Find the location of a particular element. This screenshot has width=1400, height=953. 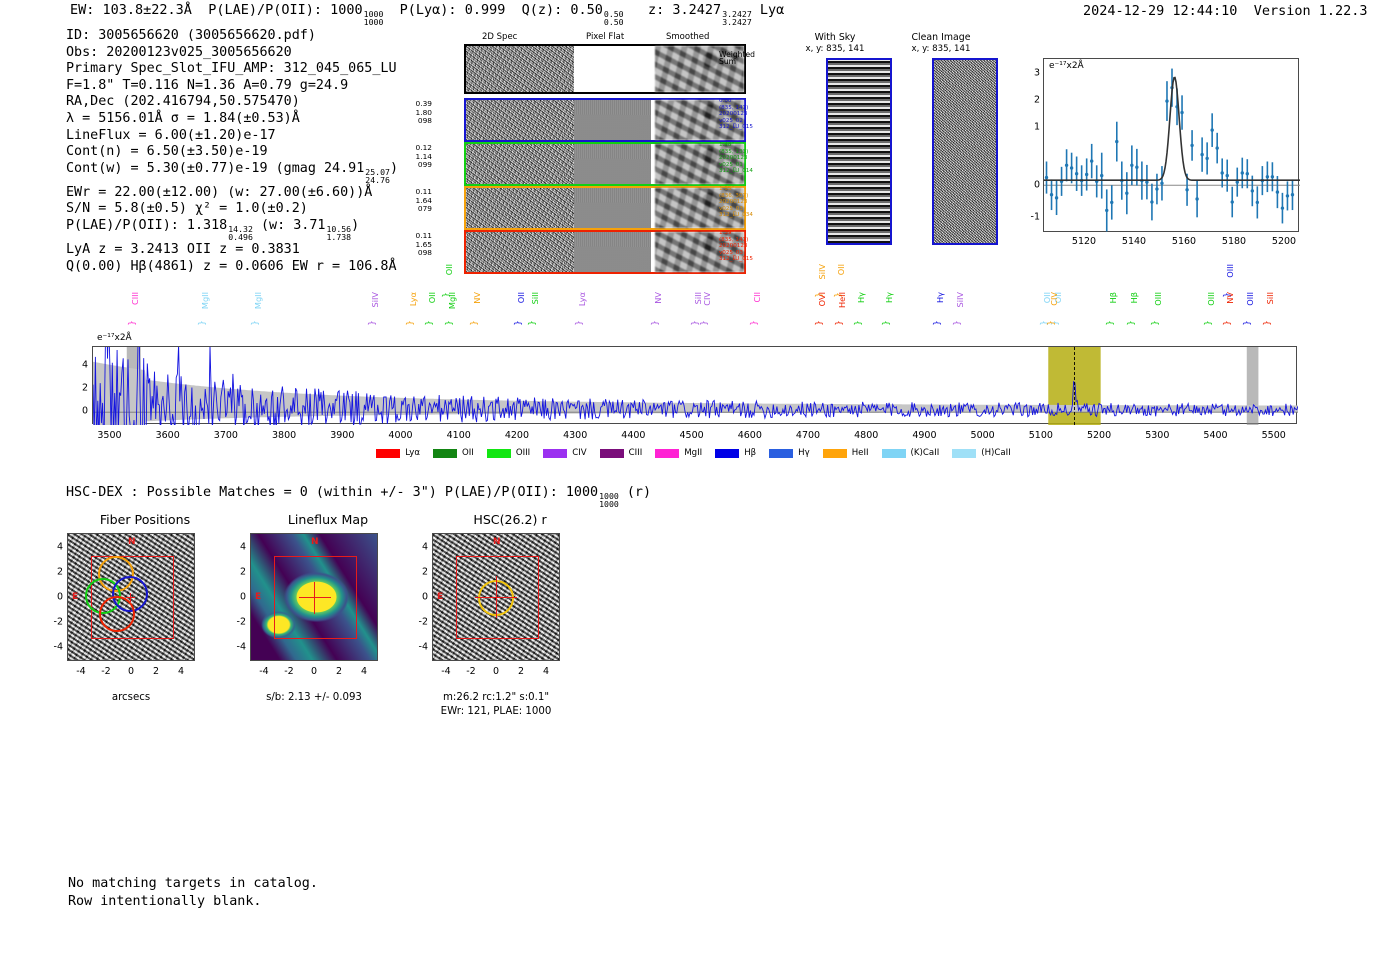

ws-2dspec-image is located at coordinates (520, 69).